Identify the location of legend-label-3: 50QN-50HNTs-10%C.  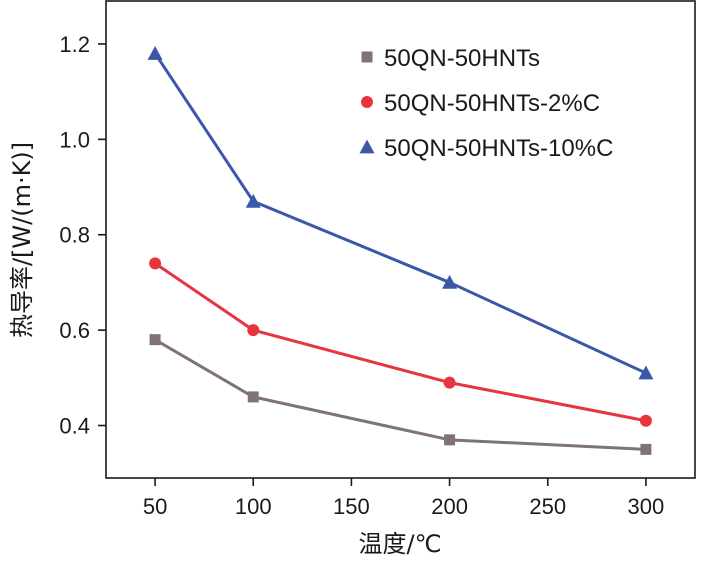
(498, 148).